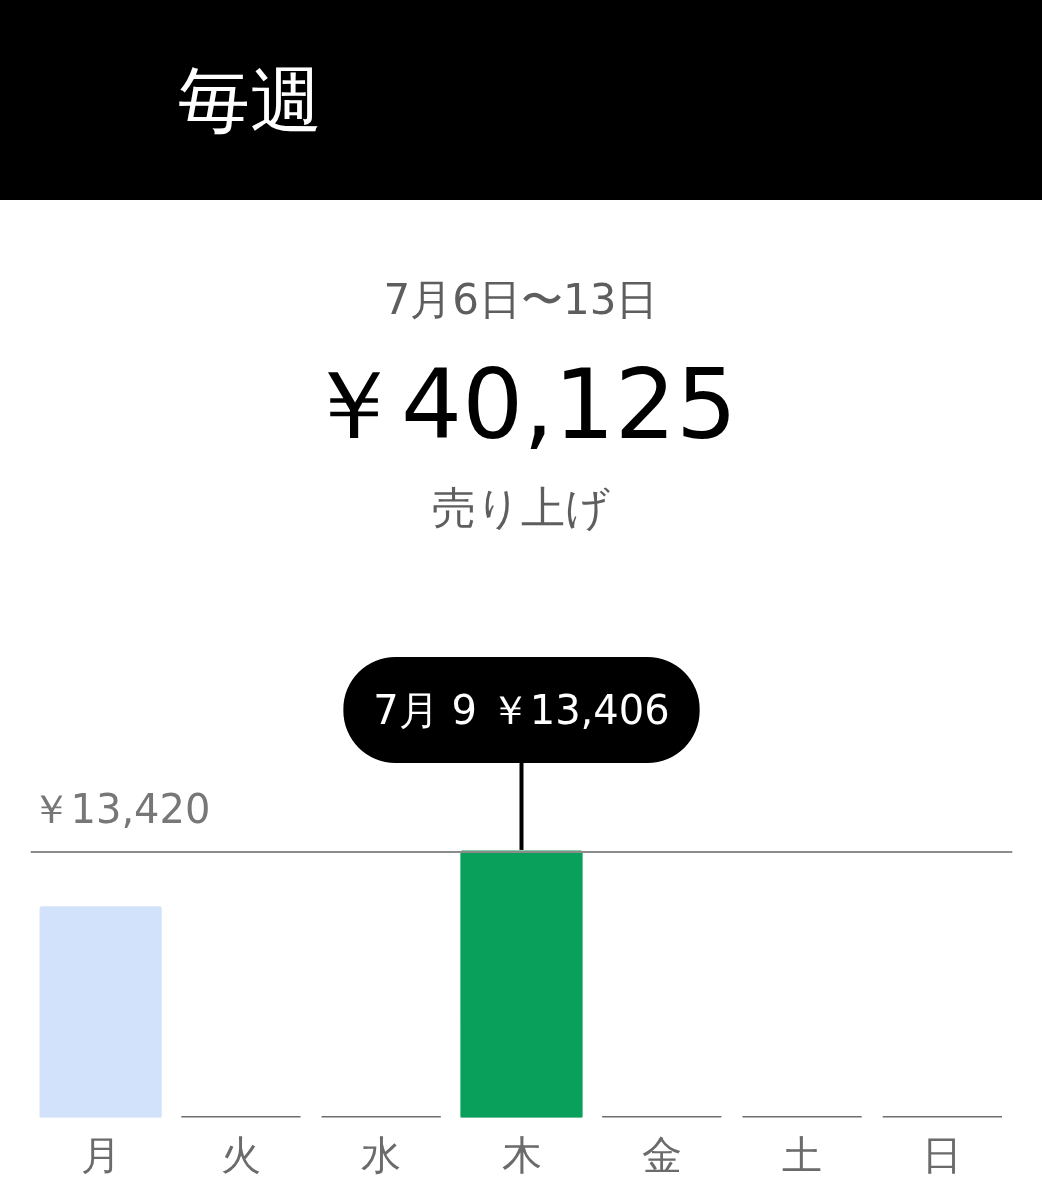 The height and width of the screenshot is (1200, 1042). I want to click on x-tick-label: 月, so click(100, 1154).